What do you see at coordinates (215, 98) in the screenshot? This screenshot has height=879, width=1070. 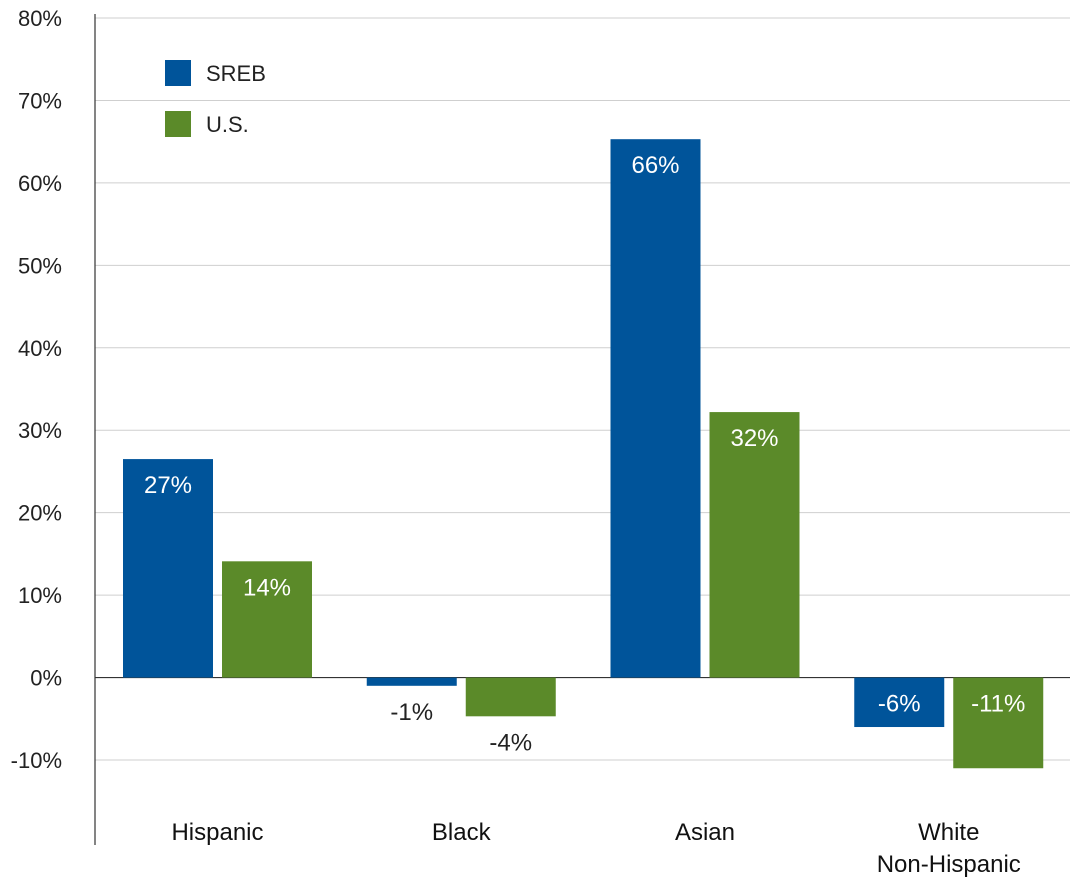 I see `legend: SREB U.S.` at bounding box center [215, 98].